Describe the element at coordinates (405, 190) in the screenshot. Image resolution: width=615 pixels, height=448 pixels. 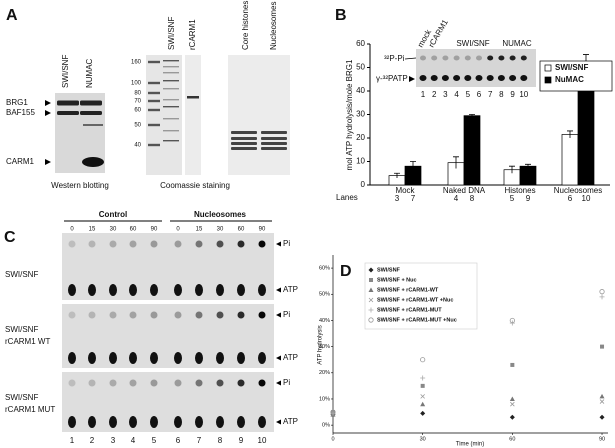
I see `x-tick-label: Mock` at that location.